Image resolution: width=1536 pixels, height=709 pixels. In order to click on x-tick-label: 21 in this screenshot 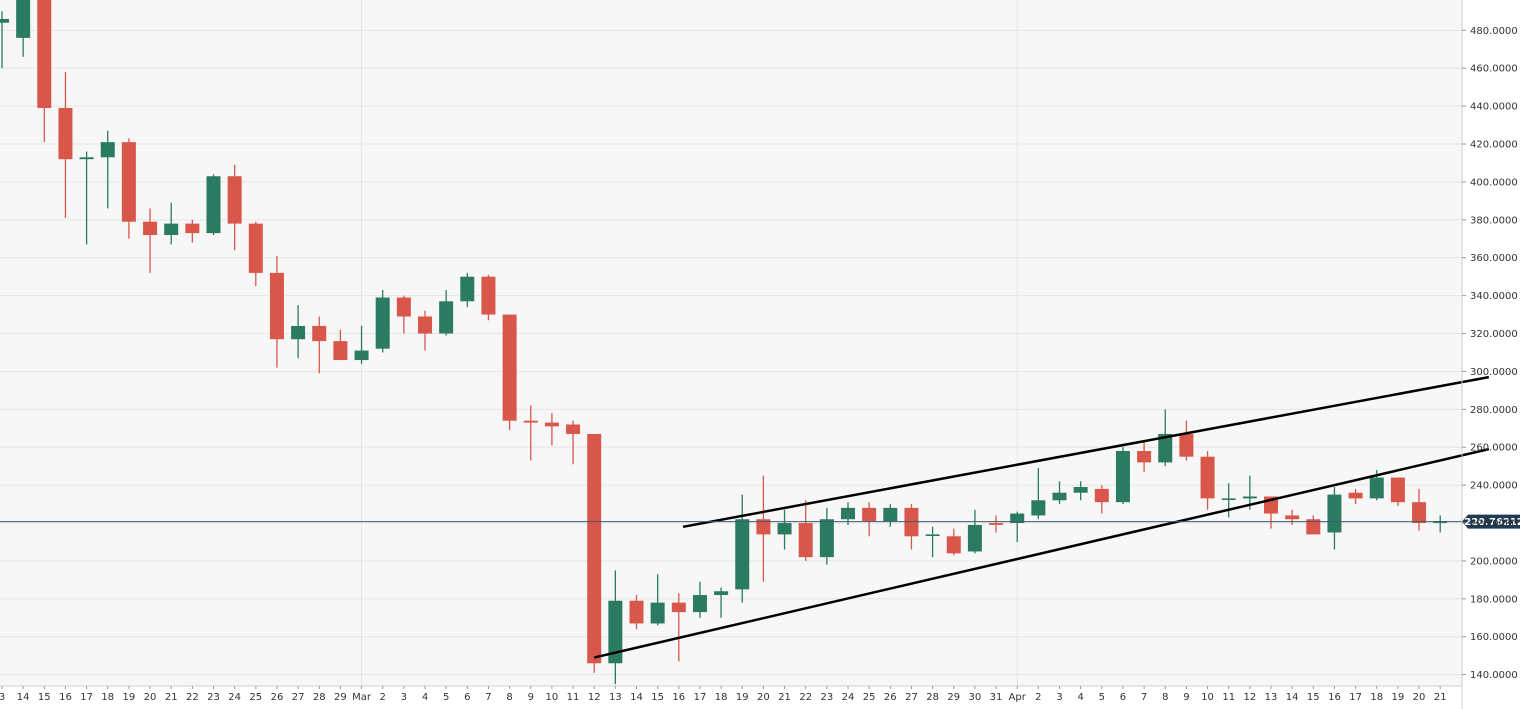, I will do `click(1440, 697)`.